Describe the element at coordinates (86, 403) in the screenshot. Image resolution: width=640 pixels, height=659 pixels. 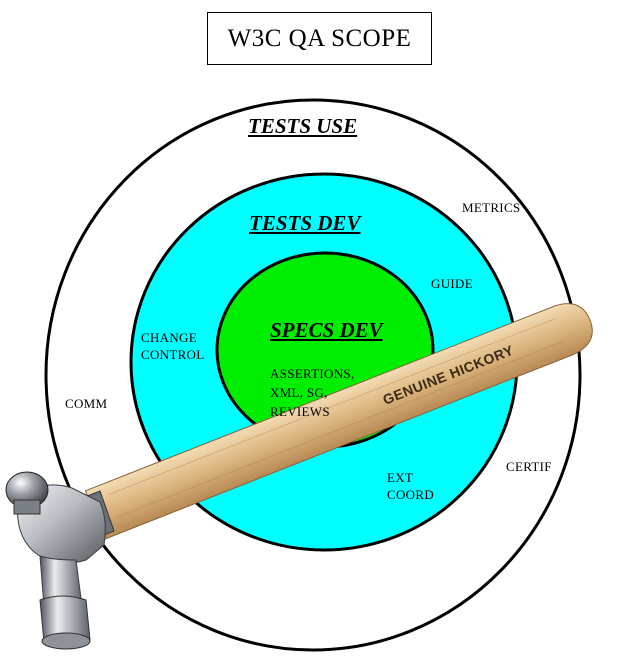
I see `label-comm: COMM` at that location.